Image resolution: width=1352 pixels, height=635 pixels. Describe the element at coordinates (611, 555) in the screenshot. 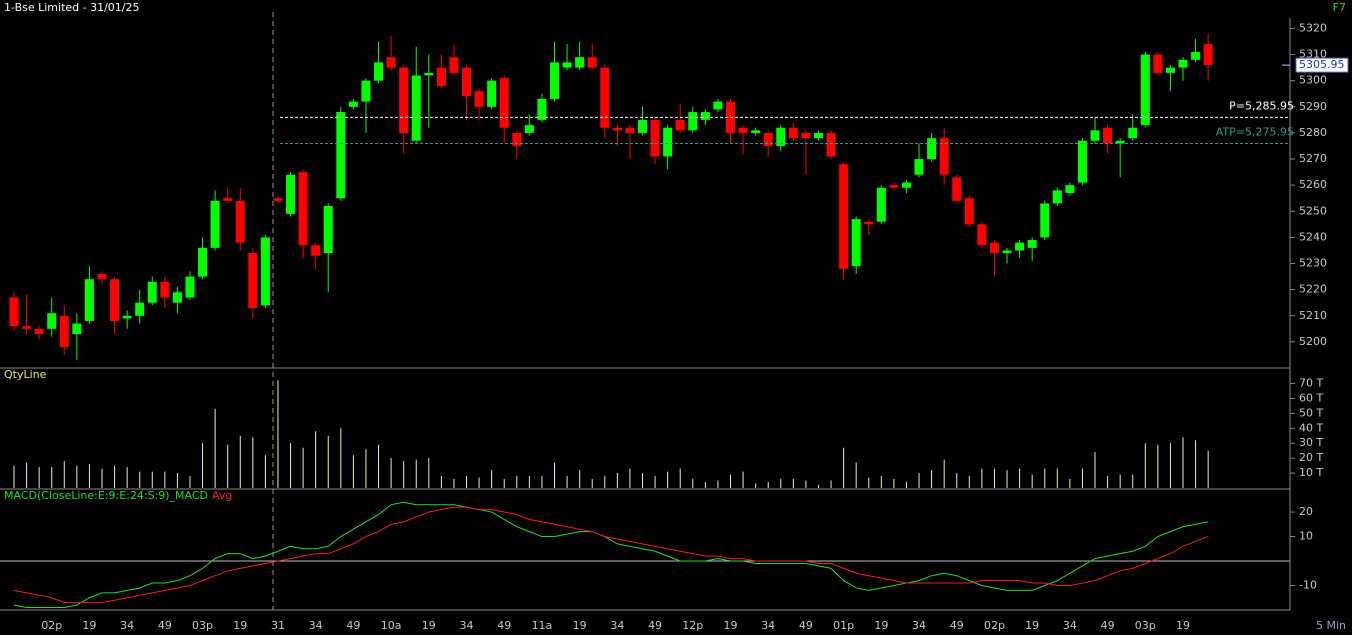

I see `macd-line` at that location.